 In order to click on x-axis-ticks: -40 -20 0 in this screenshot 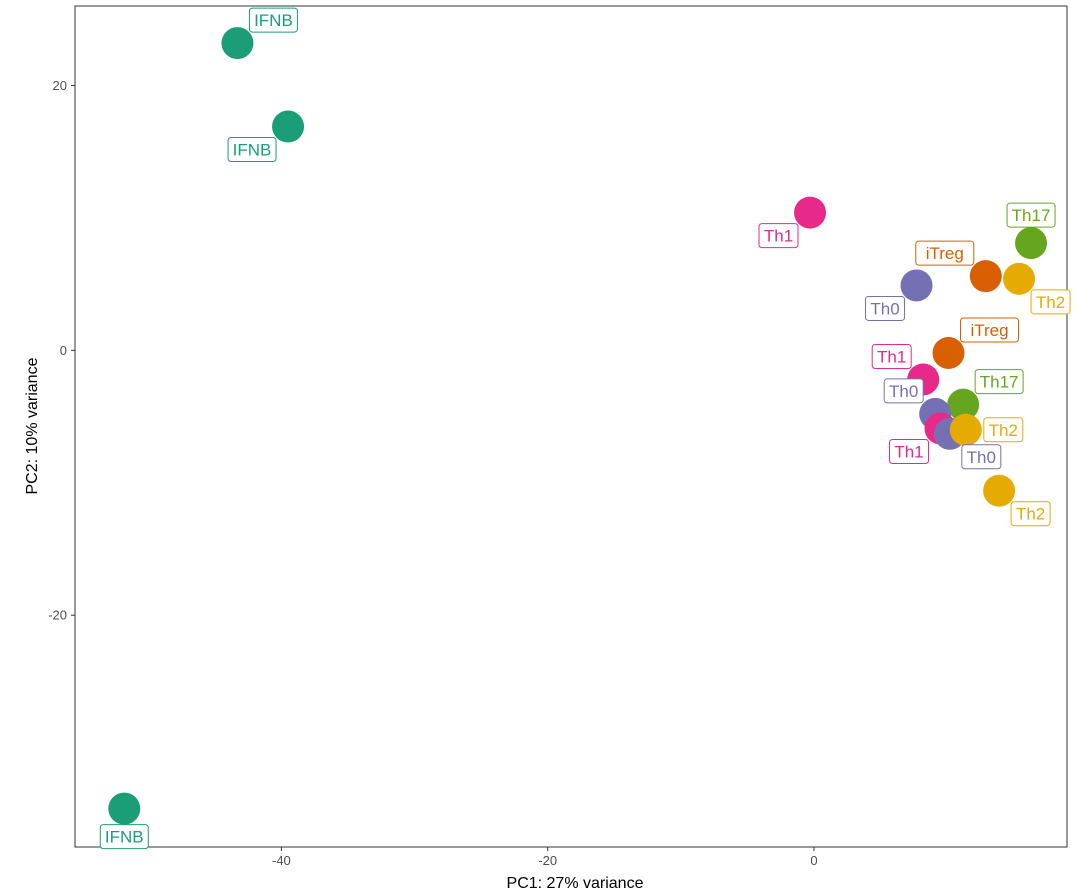, I will do `click(545, 857)`.